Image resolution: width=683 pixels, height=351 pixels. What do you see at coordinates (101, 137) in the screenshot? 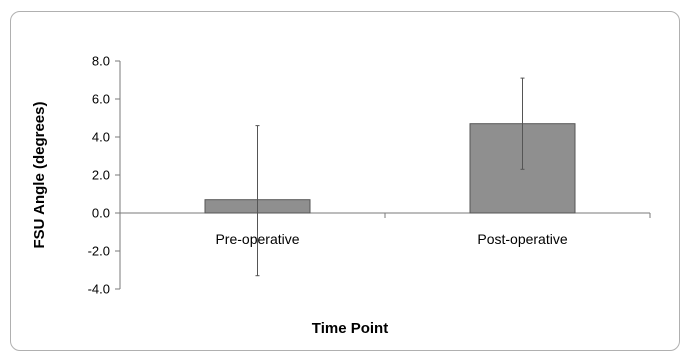
I see `y-tick-label: 4.0` at bounding box center [101, 137].